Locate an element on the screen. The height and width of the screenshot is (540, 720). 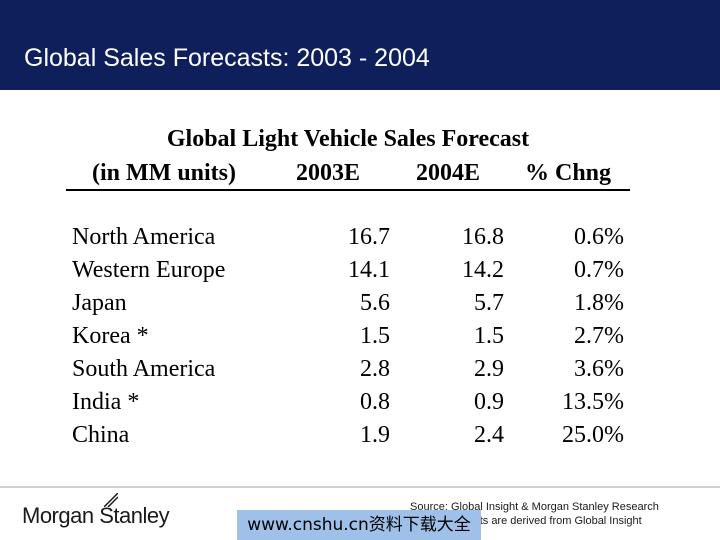
header-2004e: 2004E is located at coordinates (448, 173).